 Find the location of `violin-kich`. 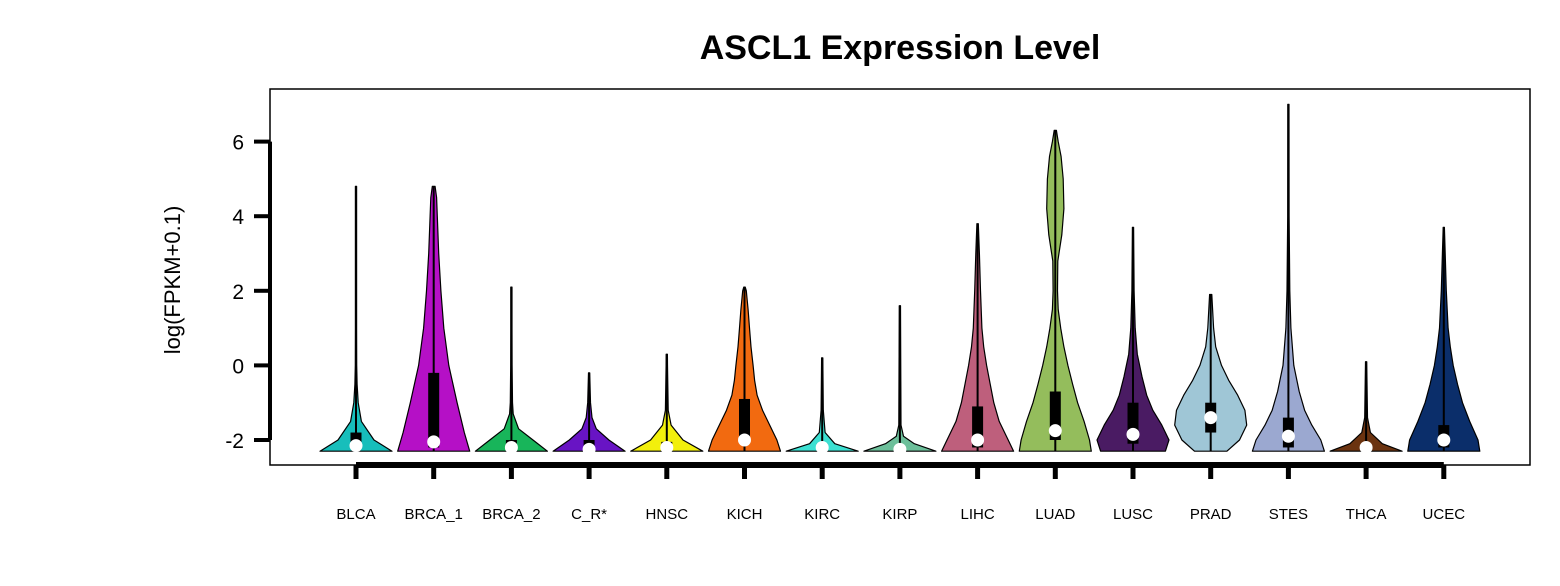

violin-kich is located at coordinates (744, 369).